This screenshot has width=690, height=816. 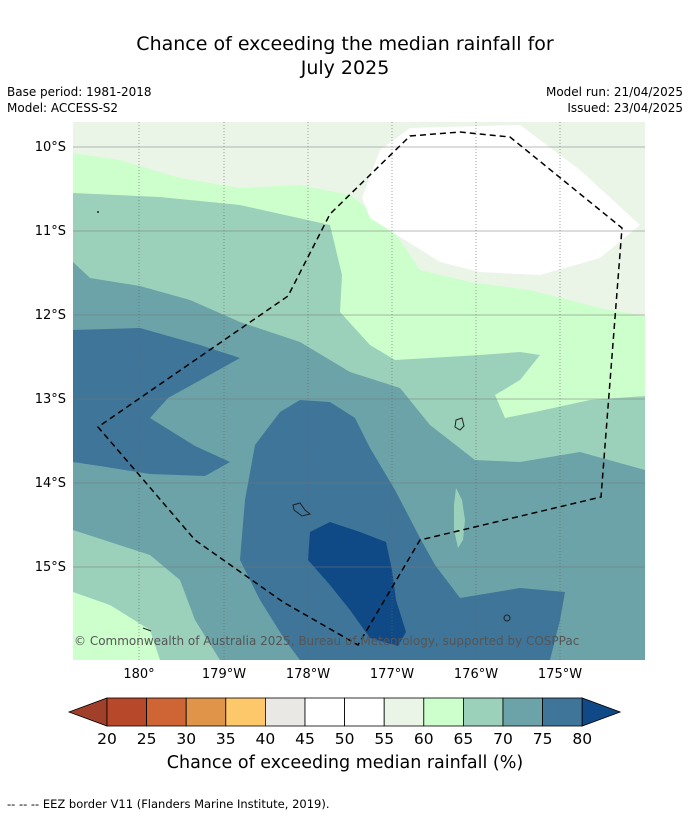 I want to click on band-60-65-lower-left, so click(x=116, y=626).